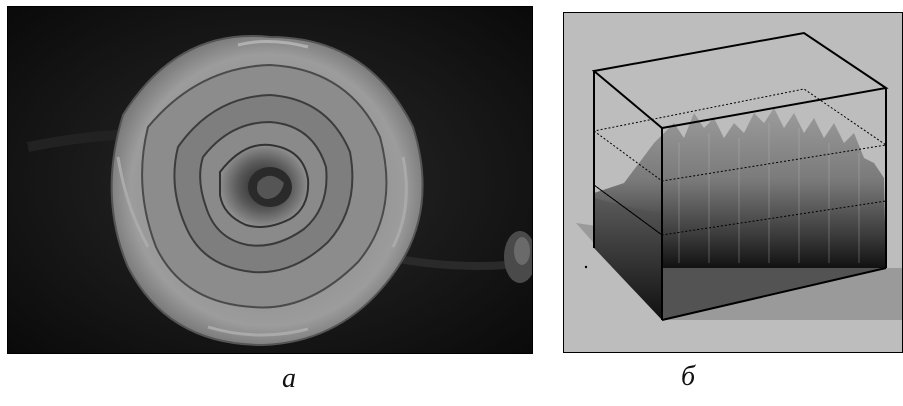  I want to click on surface-back, so click(740, 188).